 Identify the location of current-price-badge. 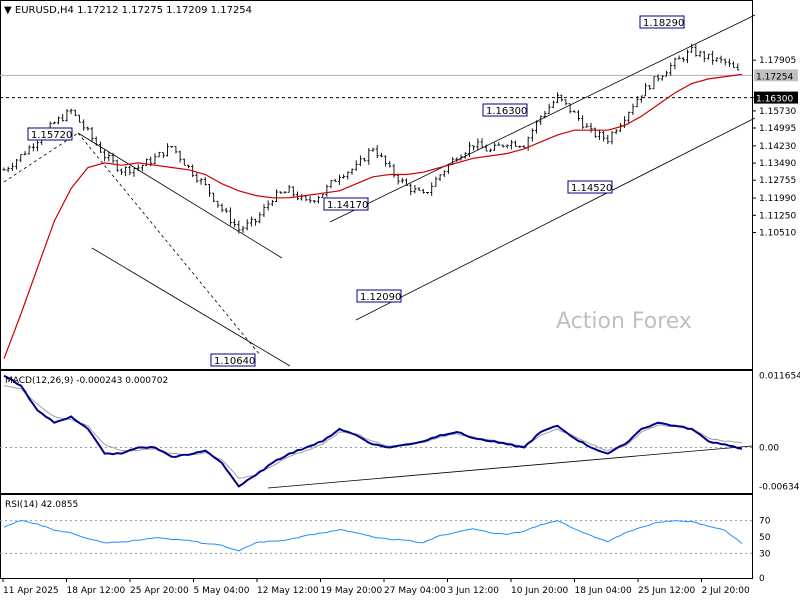
(776, 75).